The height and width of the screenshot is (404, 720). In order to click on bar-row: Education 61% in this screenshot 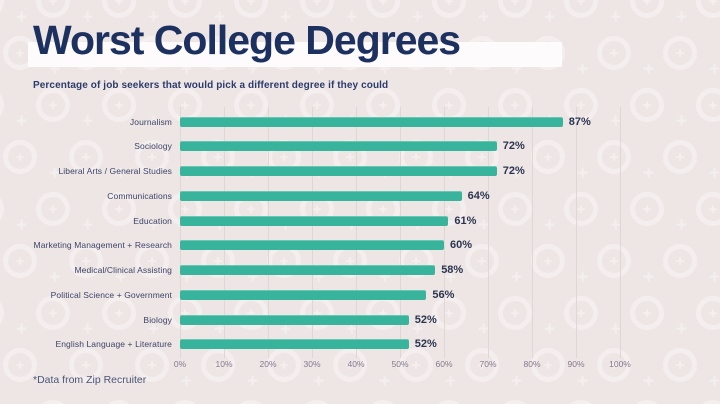, I will do `click(360, 220)`.